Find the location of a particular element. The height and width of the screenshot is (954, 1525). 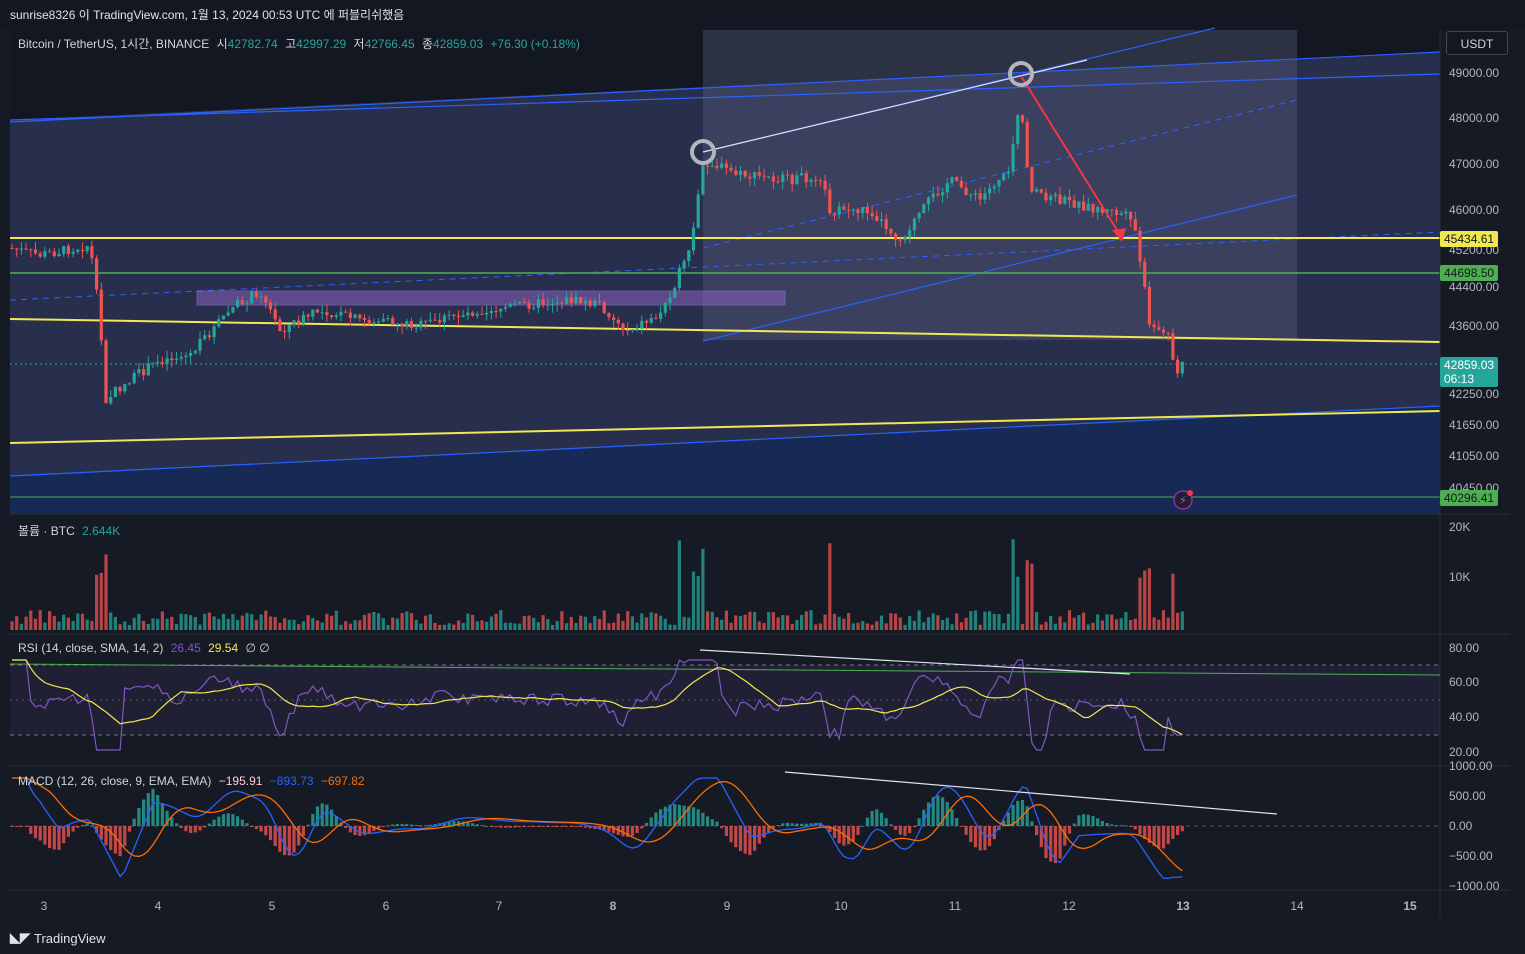

yellow-trend-upper is located at coordinates (725, 330).